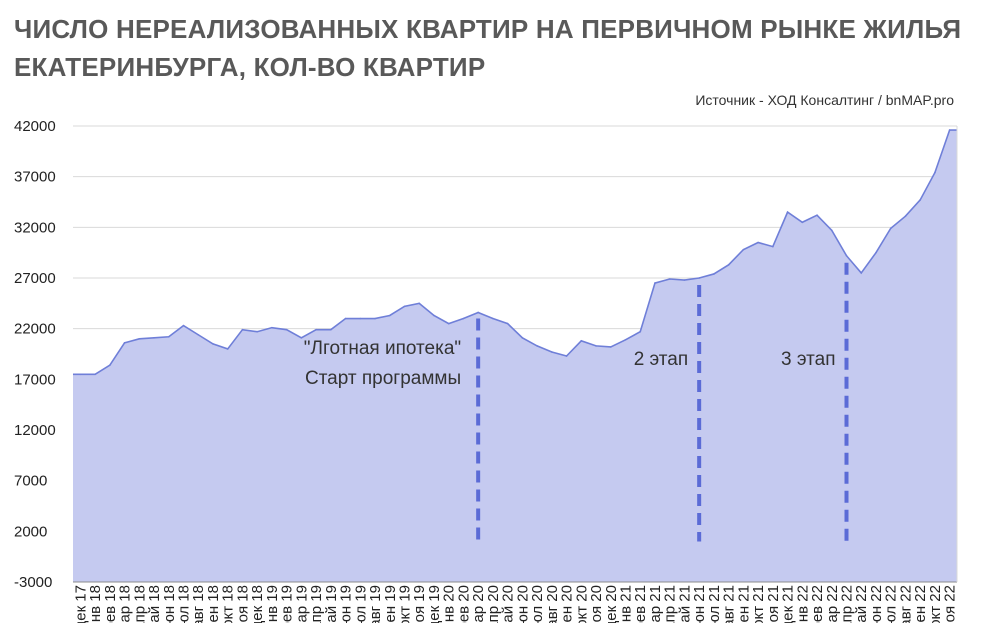 The image size is (981, 623). I want to click on x-tick-label: июл 18, so click(184, 604).